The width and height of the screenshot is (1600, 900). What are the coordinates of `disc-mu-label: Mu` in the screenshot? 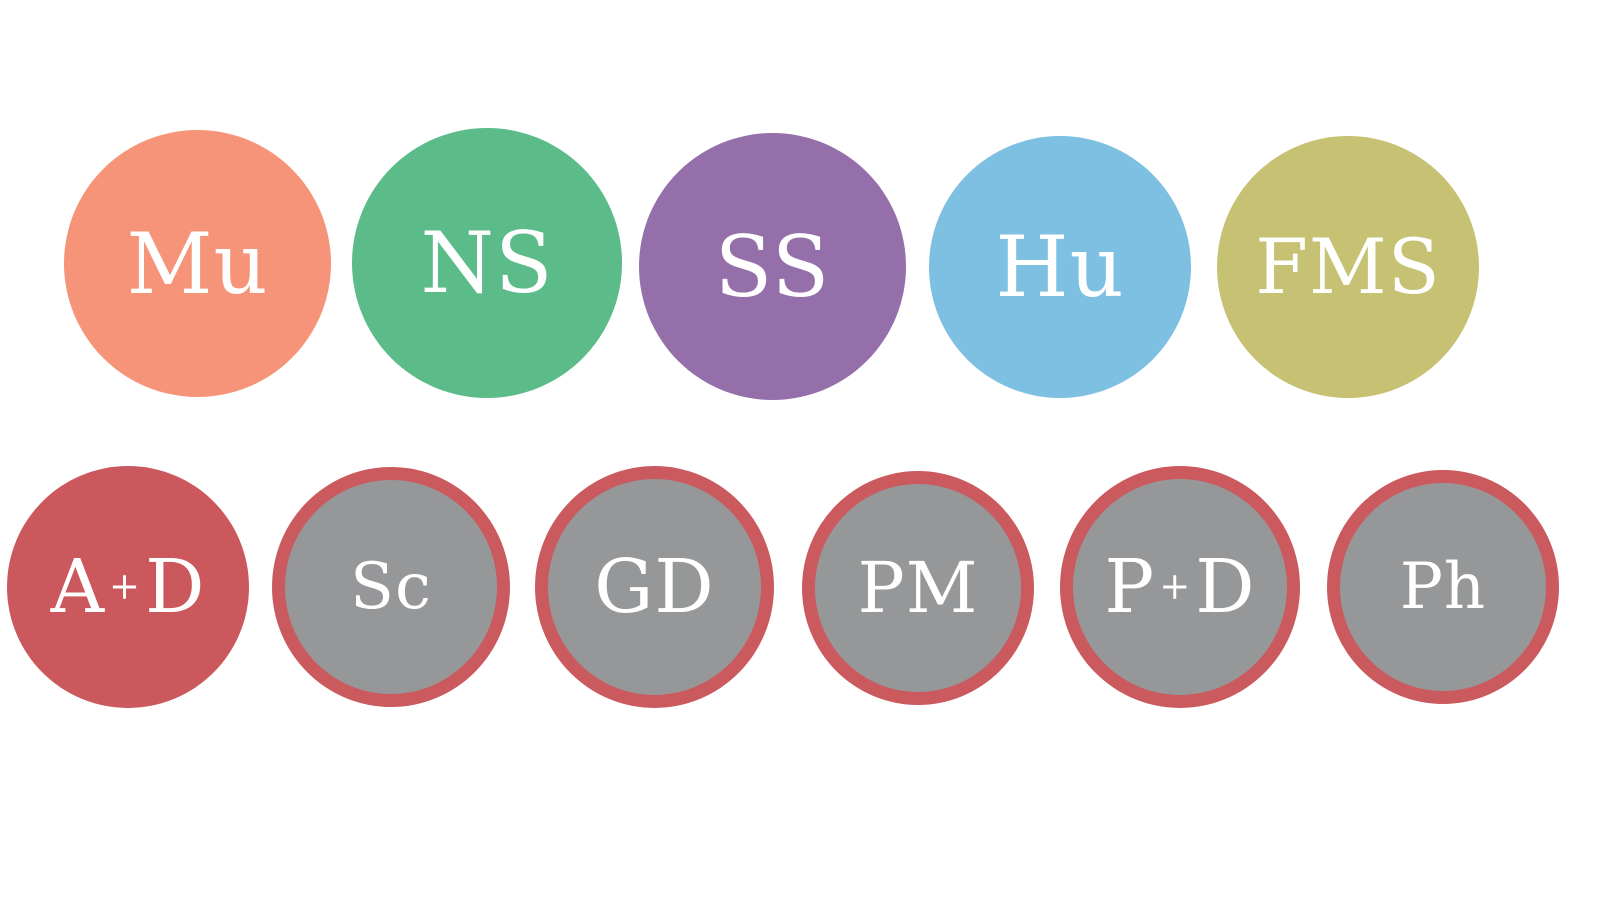 It's located at (197, 263).